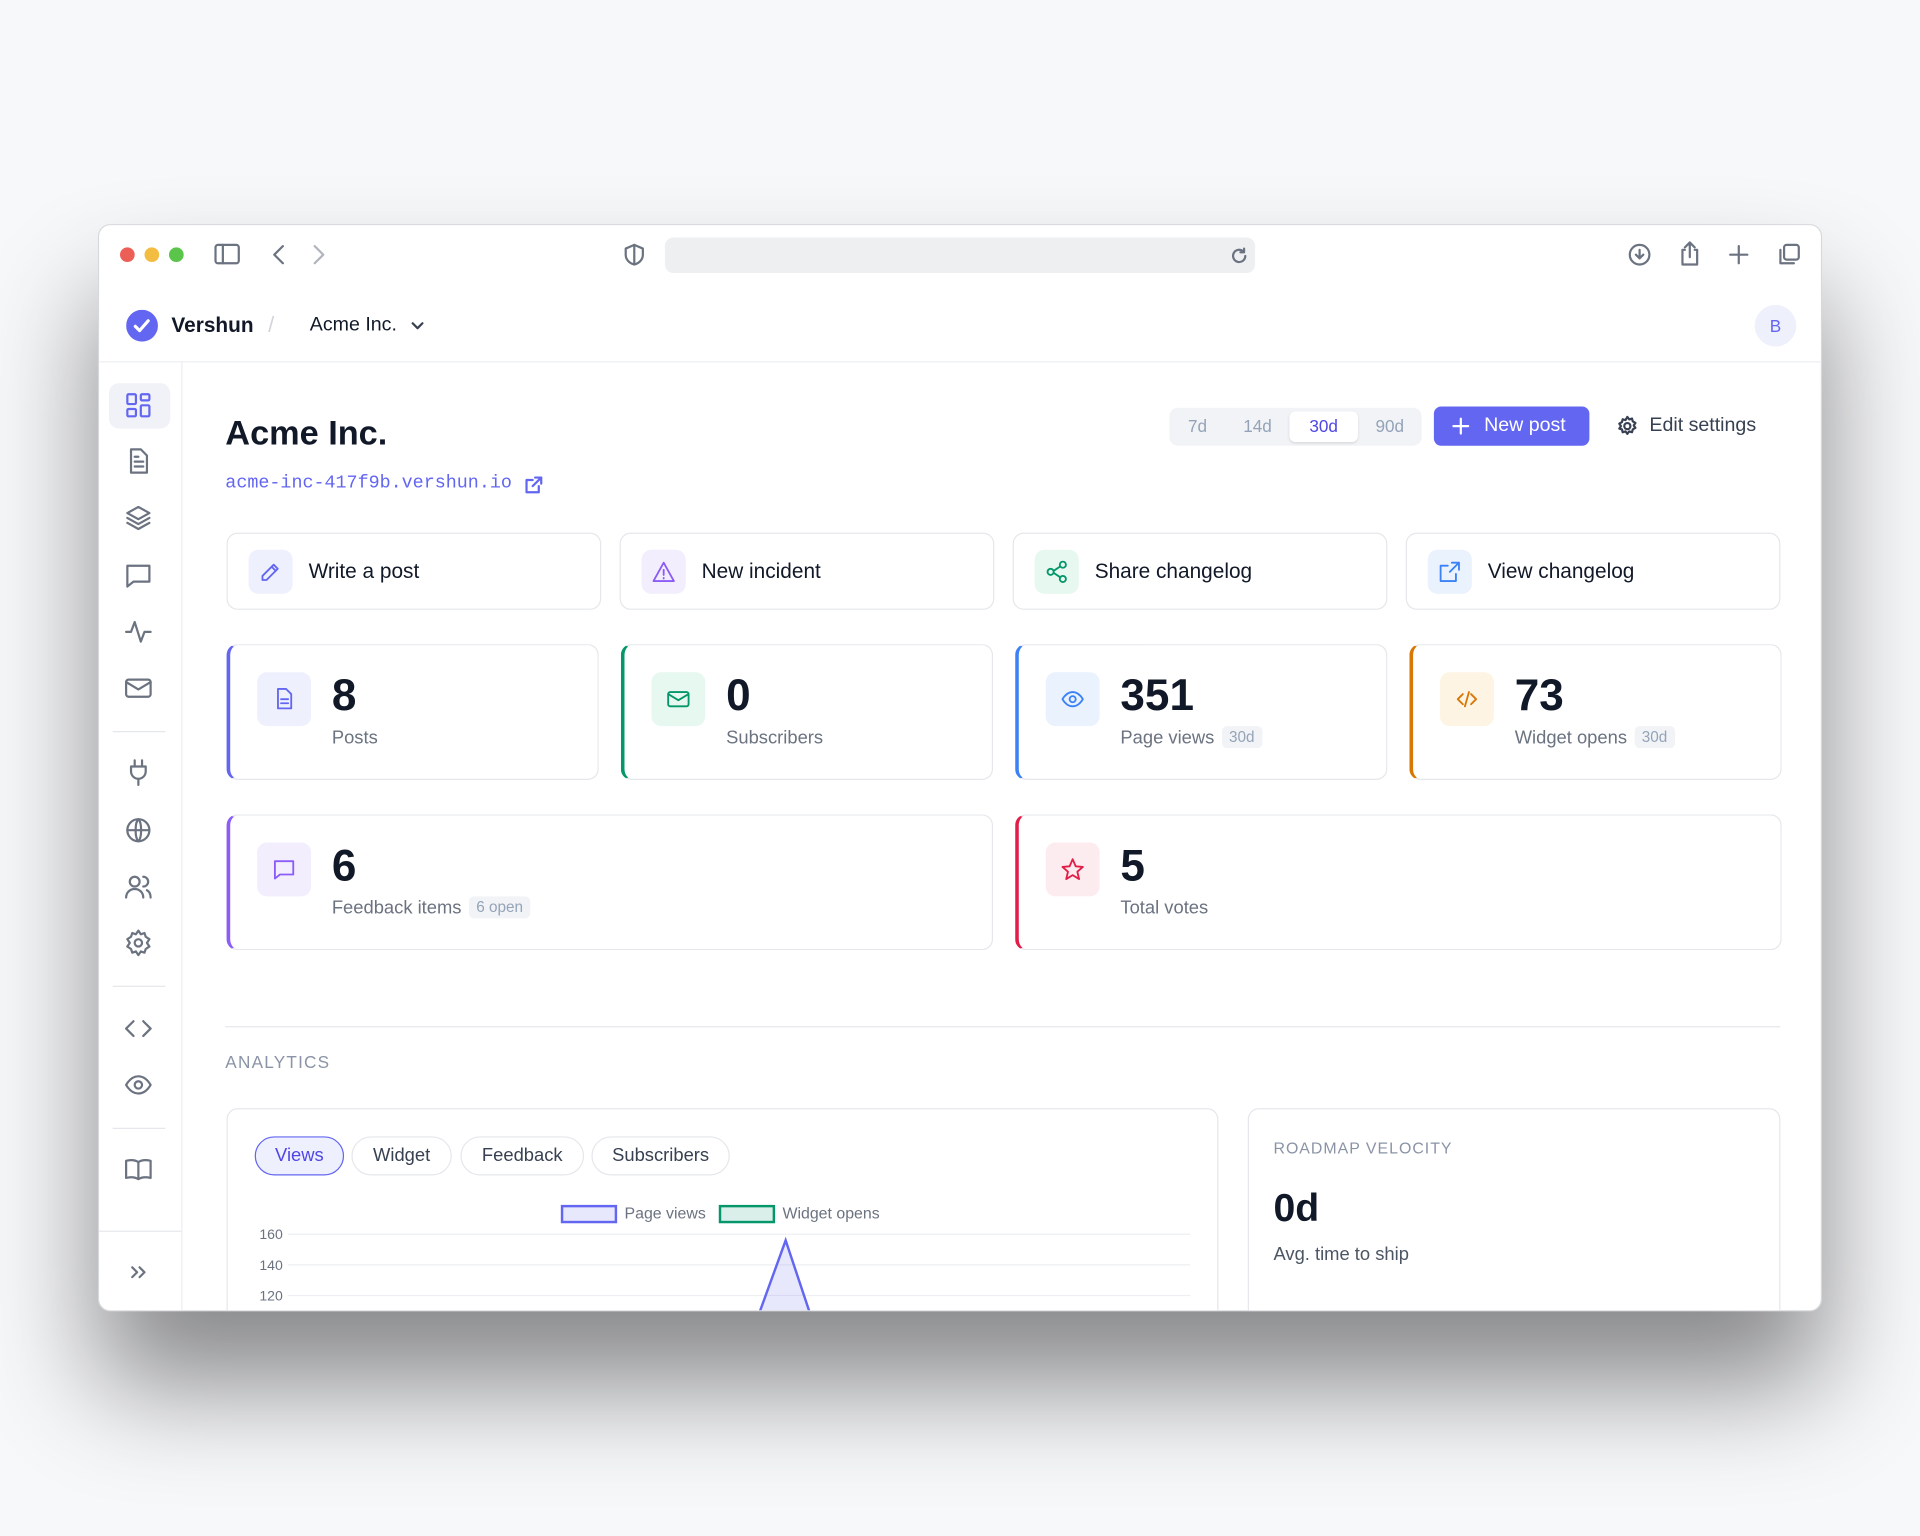  Describe the element at coordinates (212, 325) in the screenshot. I see `brand-name: Vershun` at that location.